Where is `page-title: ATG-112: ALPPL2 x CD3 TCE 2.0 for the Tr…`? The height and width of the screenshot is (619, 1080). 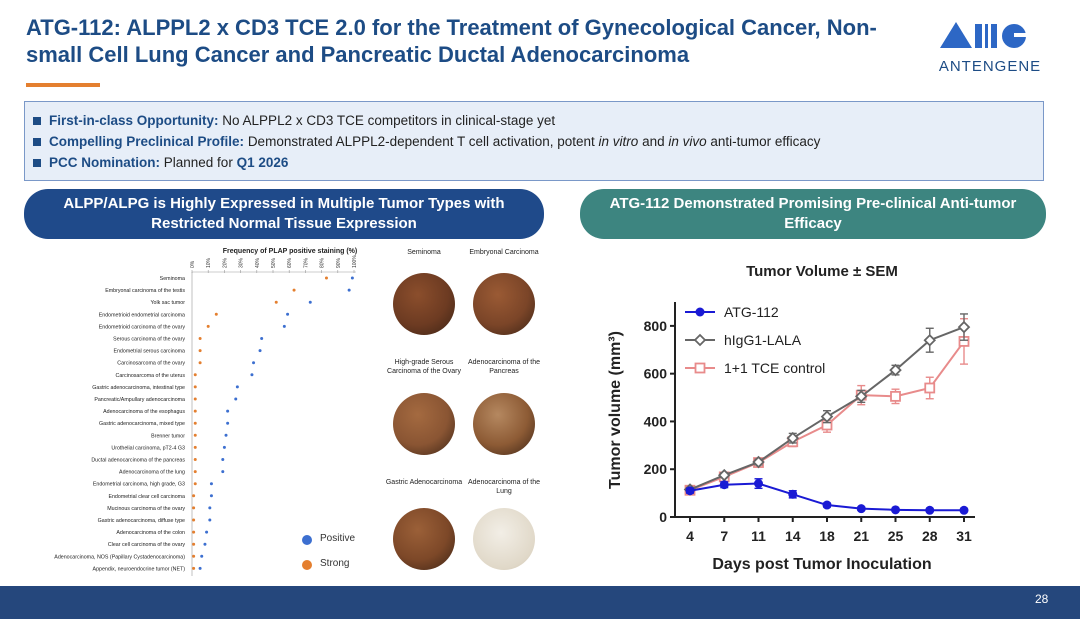
page-title: ATG-112: ALPPL2 x CD3 TCE 2.0 for the Tr… is located at coordinates (466, 41).